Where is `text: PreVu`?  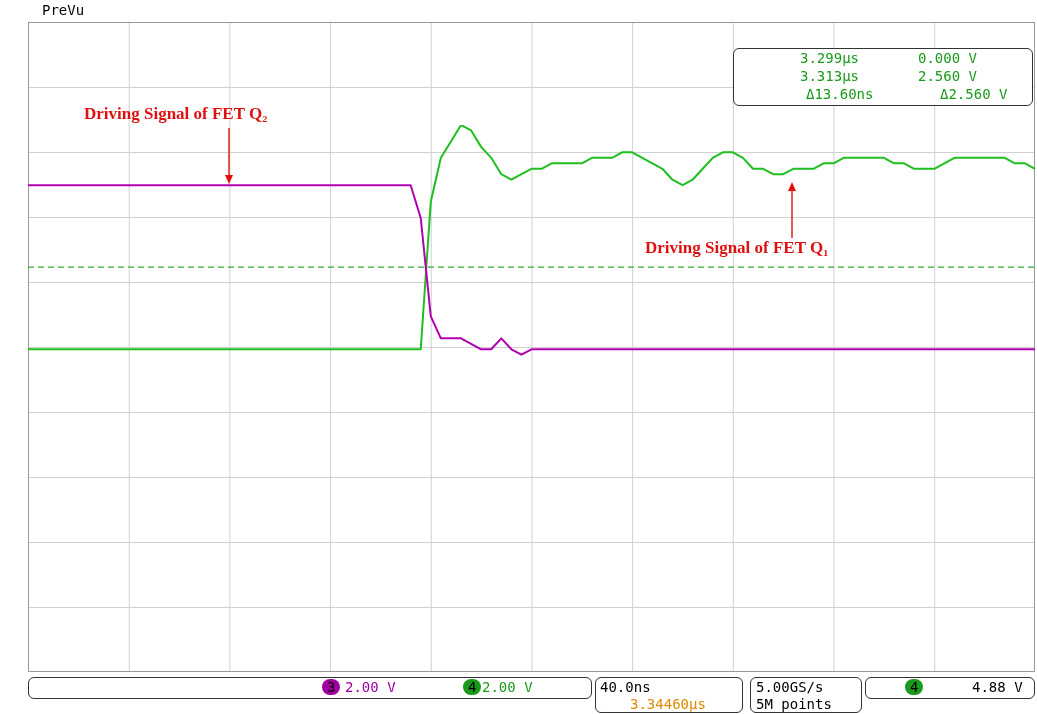
text: PreVu is located at coordinates (63, 10).